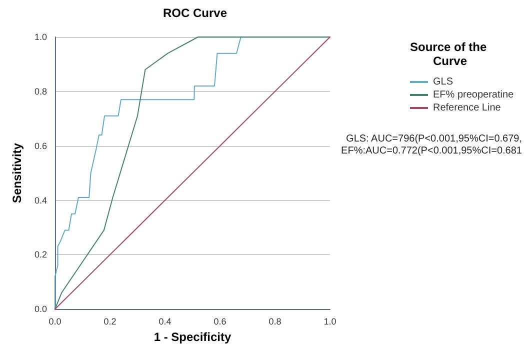 This screenshot has width=525, height=348. I want to click on y-tick-label: 0.0, so click(40, 309).